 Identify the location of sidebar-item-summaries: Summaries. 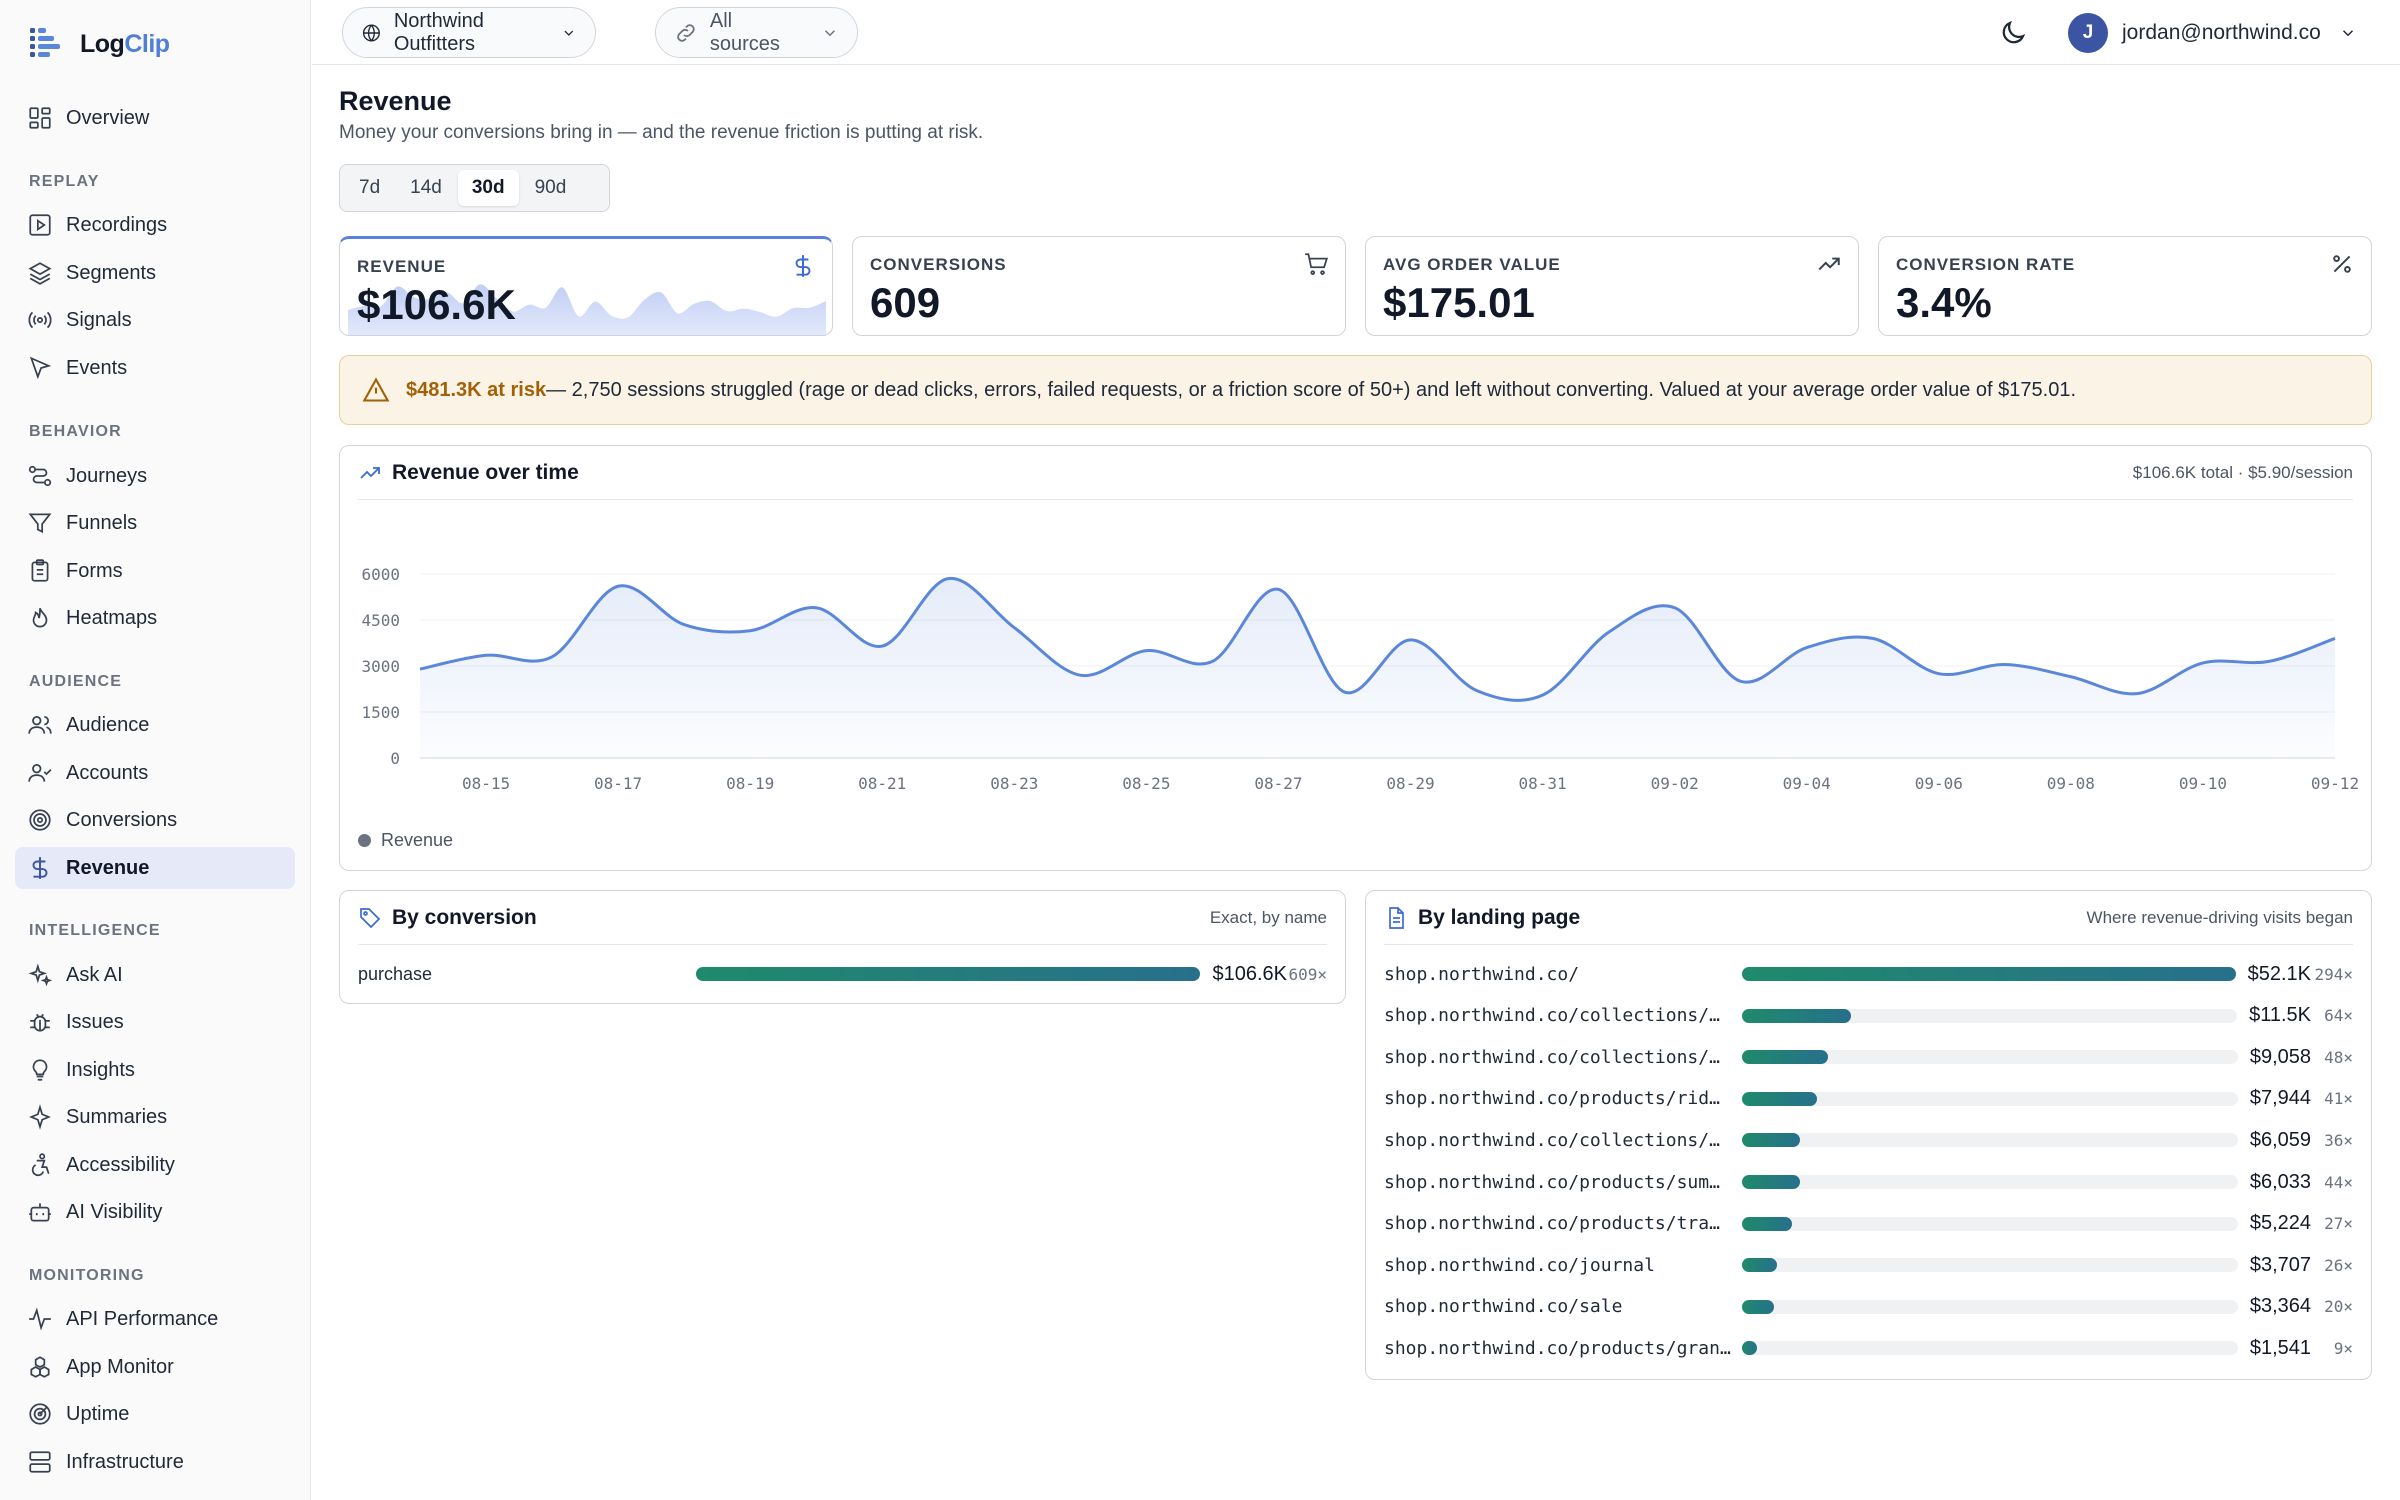
(155, 1117).